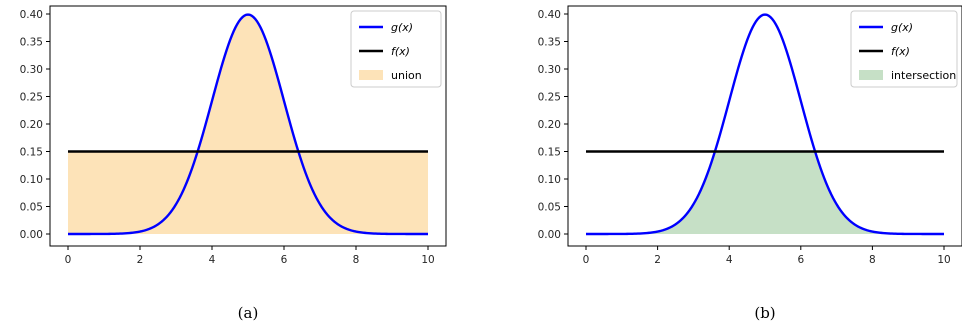 This screenshot has height=329, width=962. What do you see at coordinates (406, 75) in the screenshot?
I see `legend-entry-fill-label: union` at bounding box center [406, 75].